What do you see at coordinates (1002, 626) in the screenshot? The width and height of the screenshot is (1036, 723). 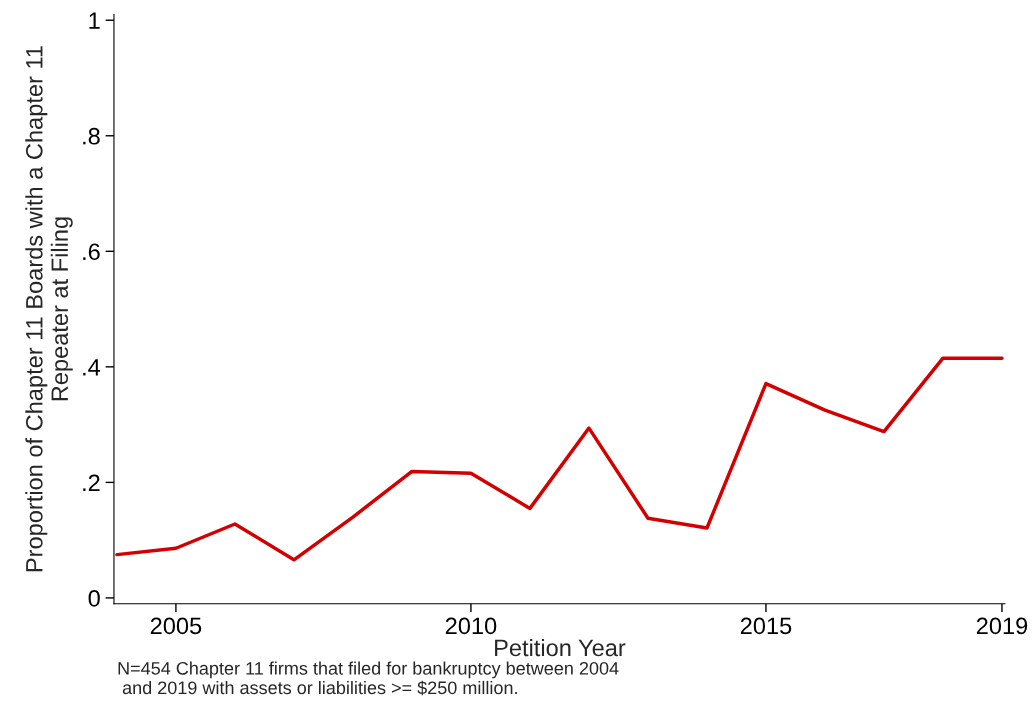 I see `x-tick-label: 2019` at bounding box center [1002, 626].